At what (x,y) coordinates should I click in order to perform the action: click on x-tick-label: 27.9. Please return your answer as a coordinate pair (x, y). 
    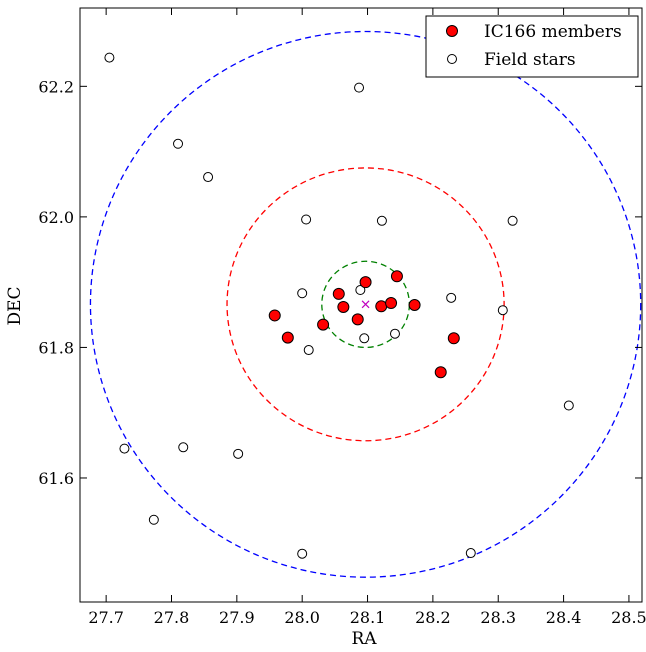
    Looking at the image, I should click on (237, 617).